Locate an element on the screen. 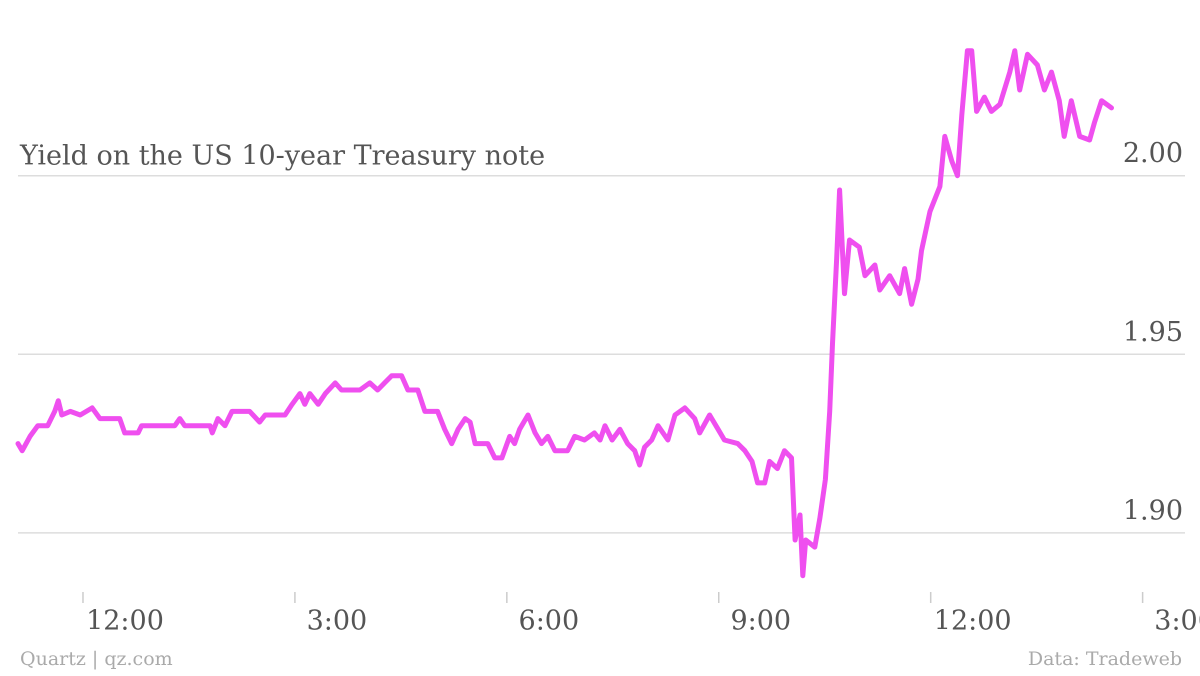 The width and height of the screenshot is (1200, 676). x-tick-label: 9:00 is located at coordinates (760, 621).